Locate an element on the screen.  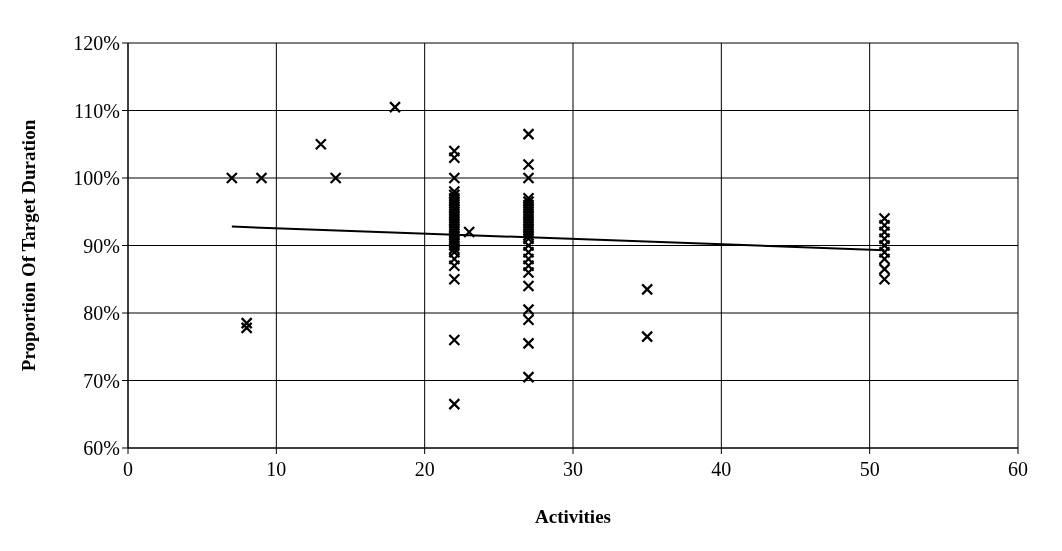
x-tick-label: 0 is located at coordinates (128, 469).